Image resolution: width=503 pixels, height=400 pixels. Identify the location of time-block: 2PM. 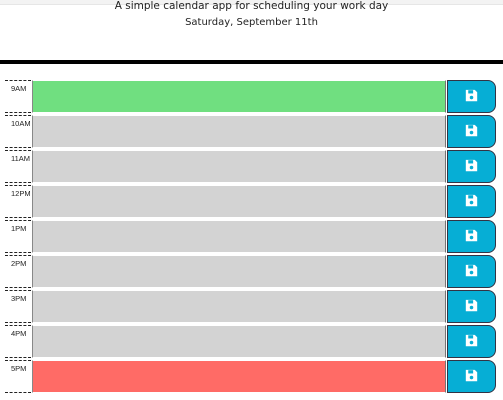
(250, 271).